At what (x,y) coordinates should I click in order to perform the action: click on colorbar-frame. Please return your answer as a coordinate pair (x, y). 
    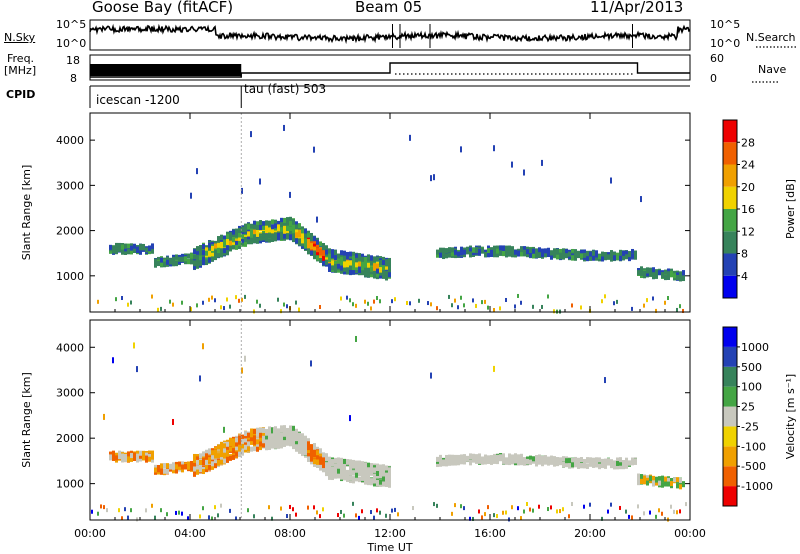
    Looking at the image, I should click on (730, 416).